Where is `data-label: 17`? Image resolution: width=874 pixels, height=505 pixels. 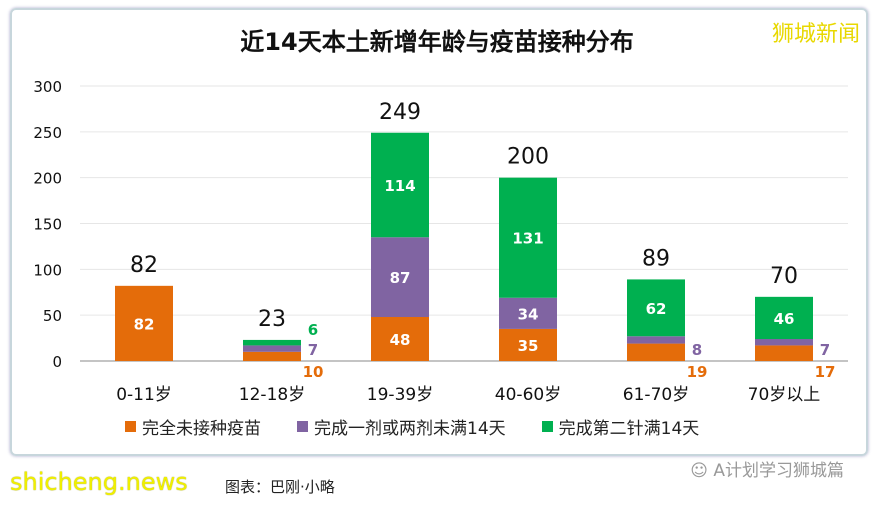 data-label: 17 is located at coordinates (825, 372).